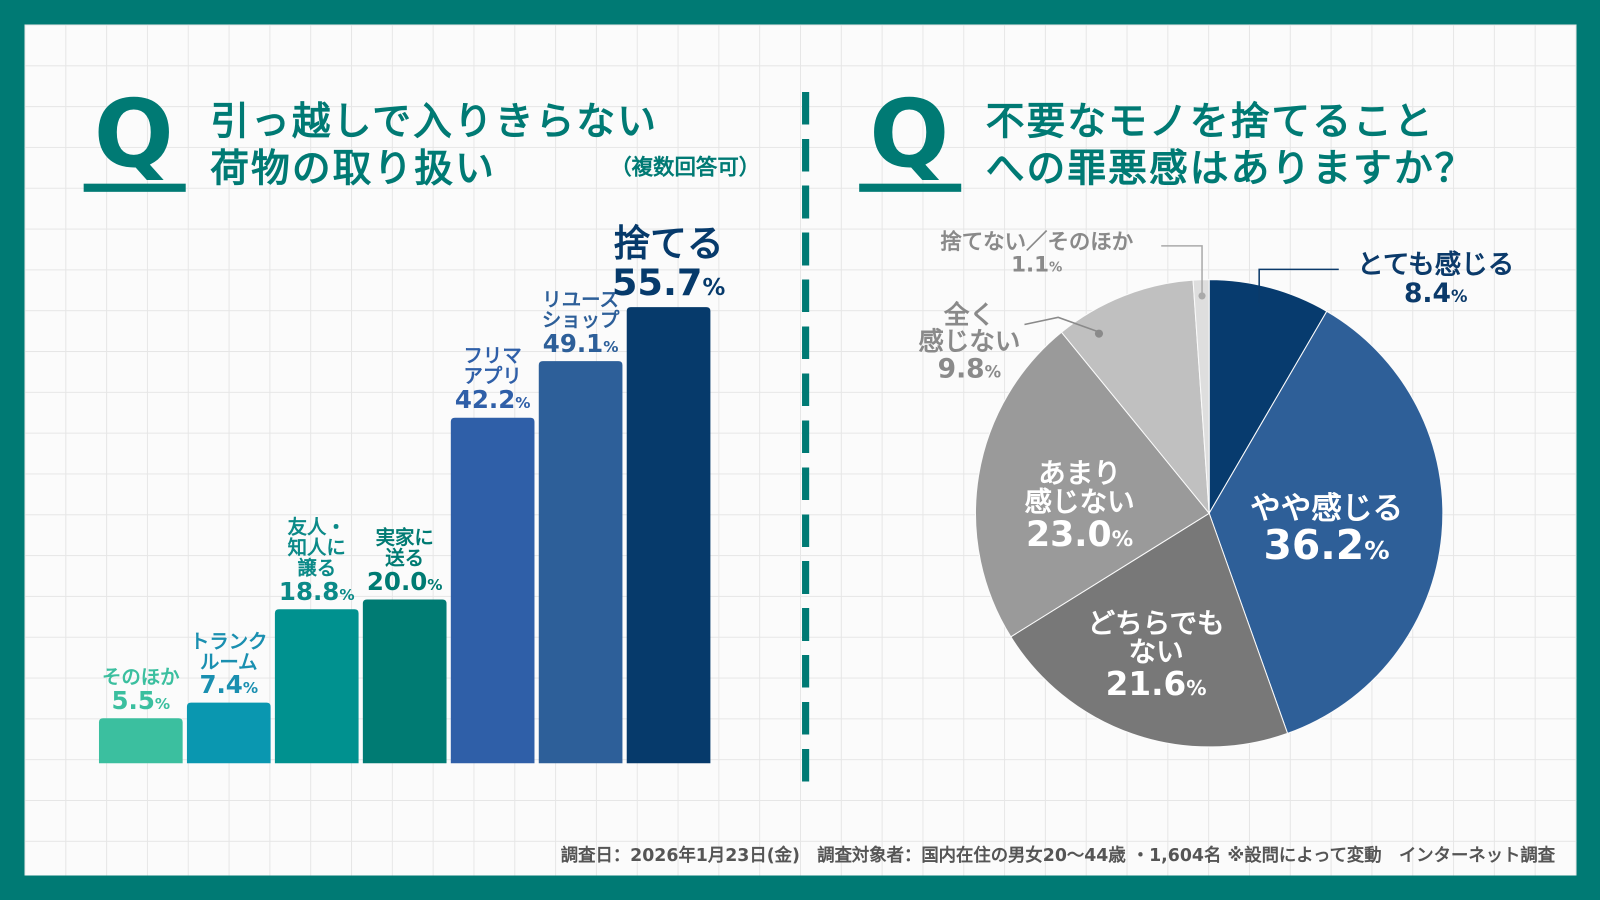 Image resolution: width=1600 pixels, height=900 pixels. What do you see at coordinates (141, 700) in the screenshot?
I see `bar-label-0-value: 5.5%` at bounding box center [141, 700].